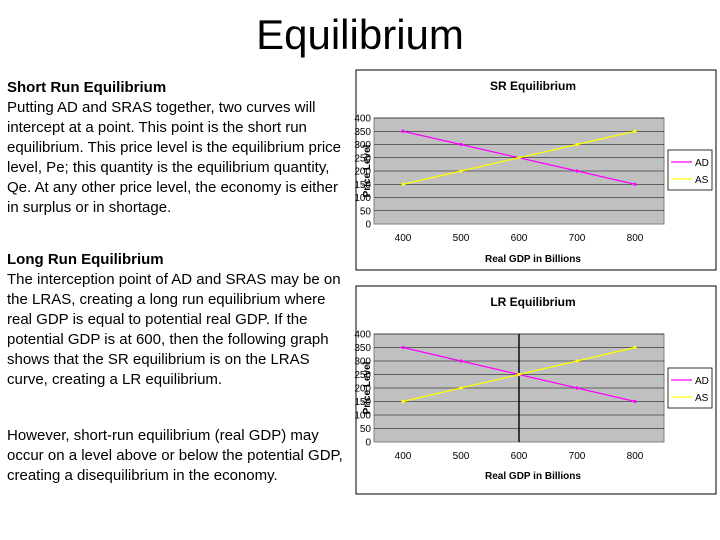 The width and height of the screenshot is (720, 540). What do you see at coordinates (533, 86) in the screenshot?
I see `chart-title: SR Equilibrium` at bounding box center [533, 86].